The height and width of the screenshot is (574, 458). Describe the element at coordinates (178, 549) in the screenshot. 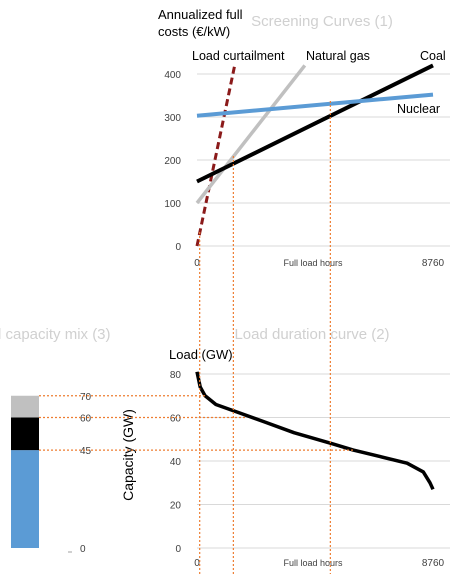

I see `ldc-y-tick-label: 0` at that location.